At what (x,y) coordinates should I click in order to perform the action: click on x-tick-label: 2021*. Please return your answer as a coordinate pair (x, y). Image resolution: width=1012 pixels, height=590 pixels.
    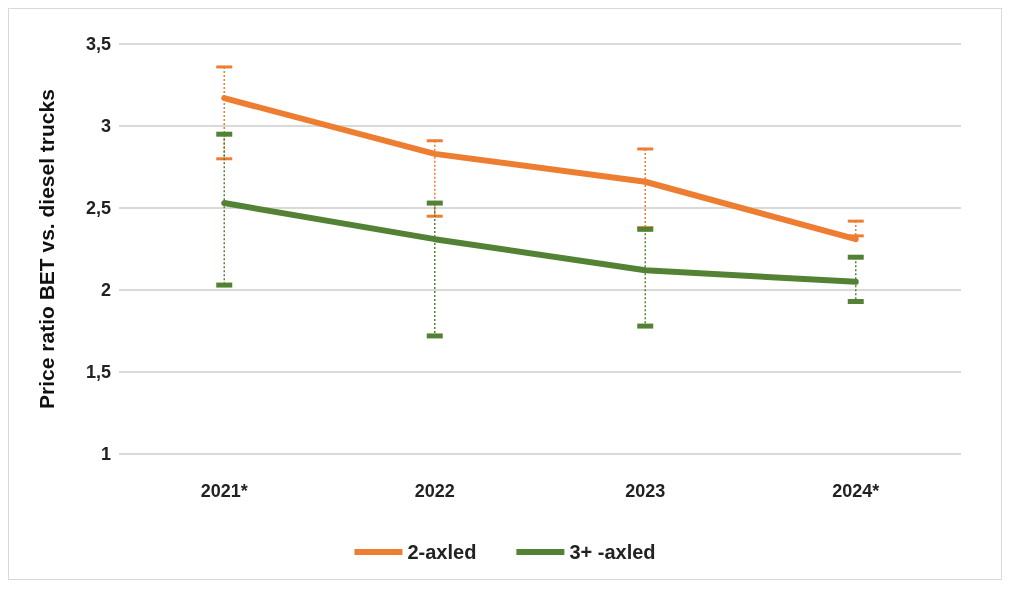
    Looking at the image, I should click on (224, 491).